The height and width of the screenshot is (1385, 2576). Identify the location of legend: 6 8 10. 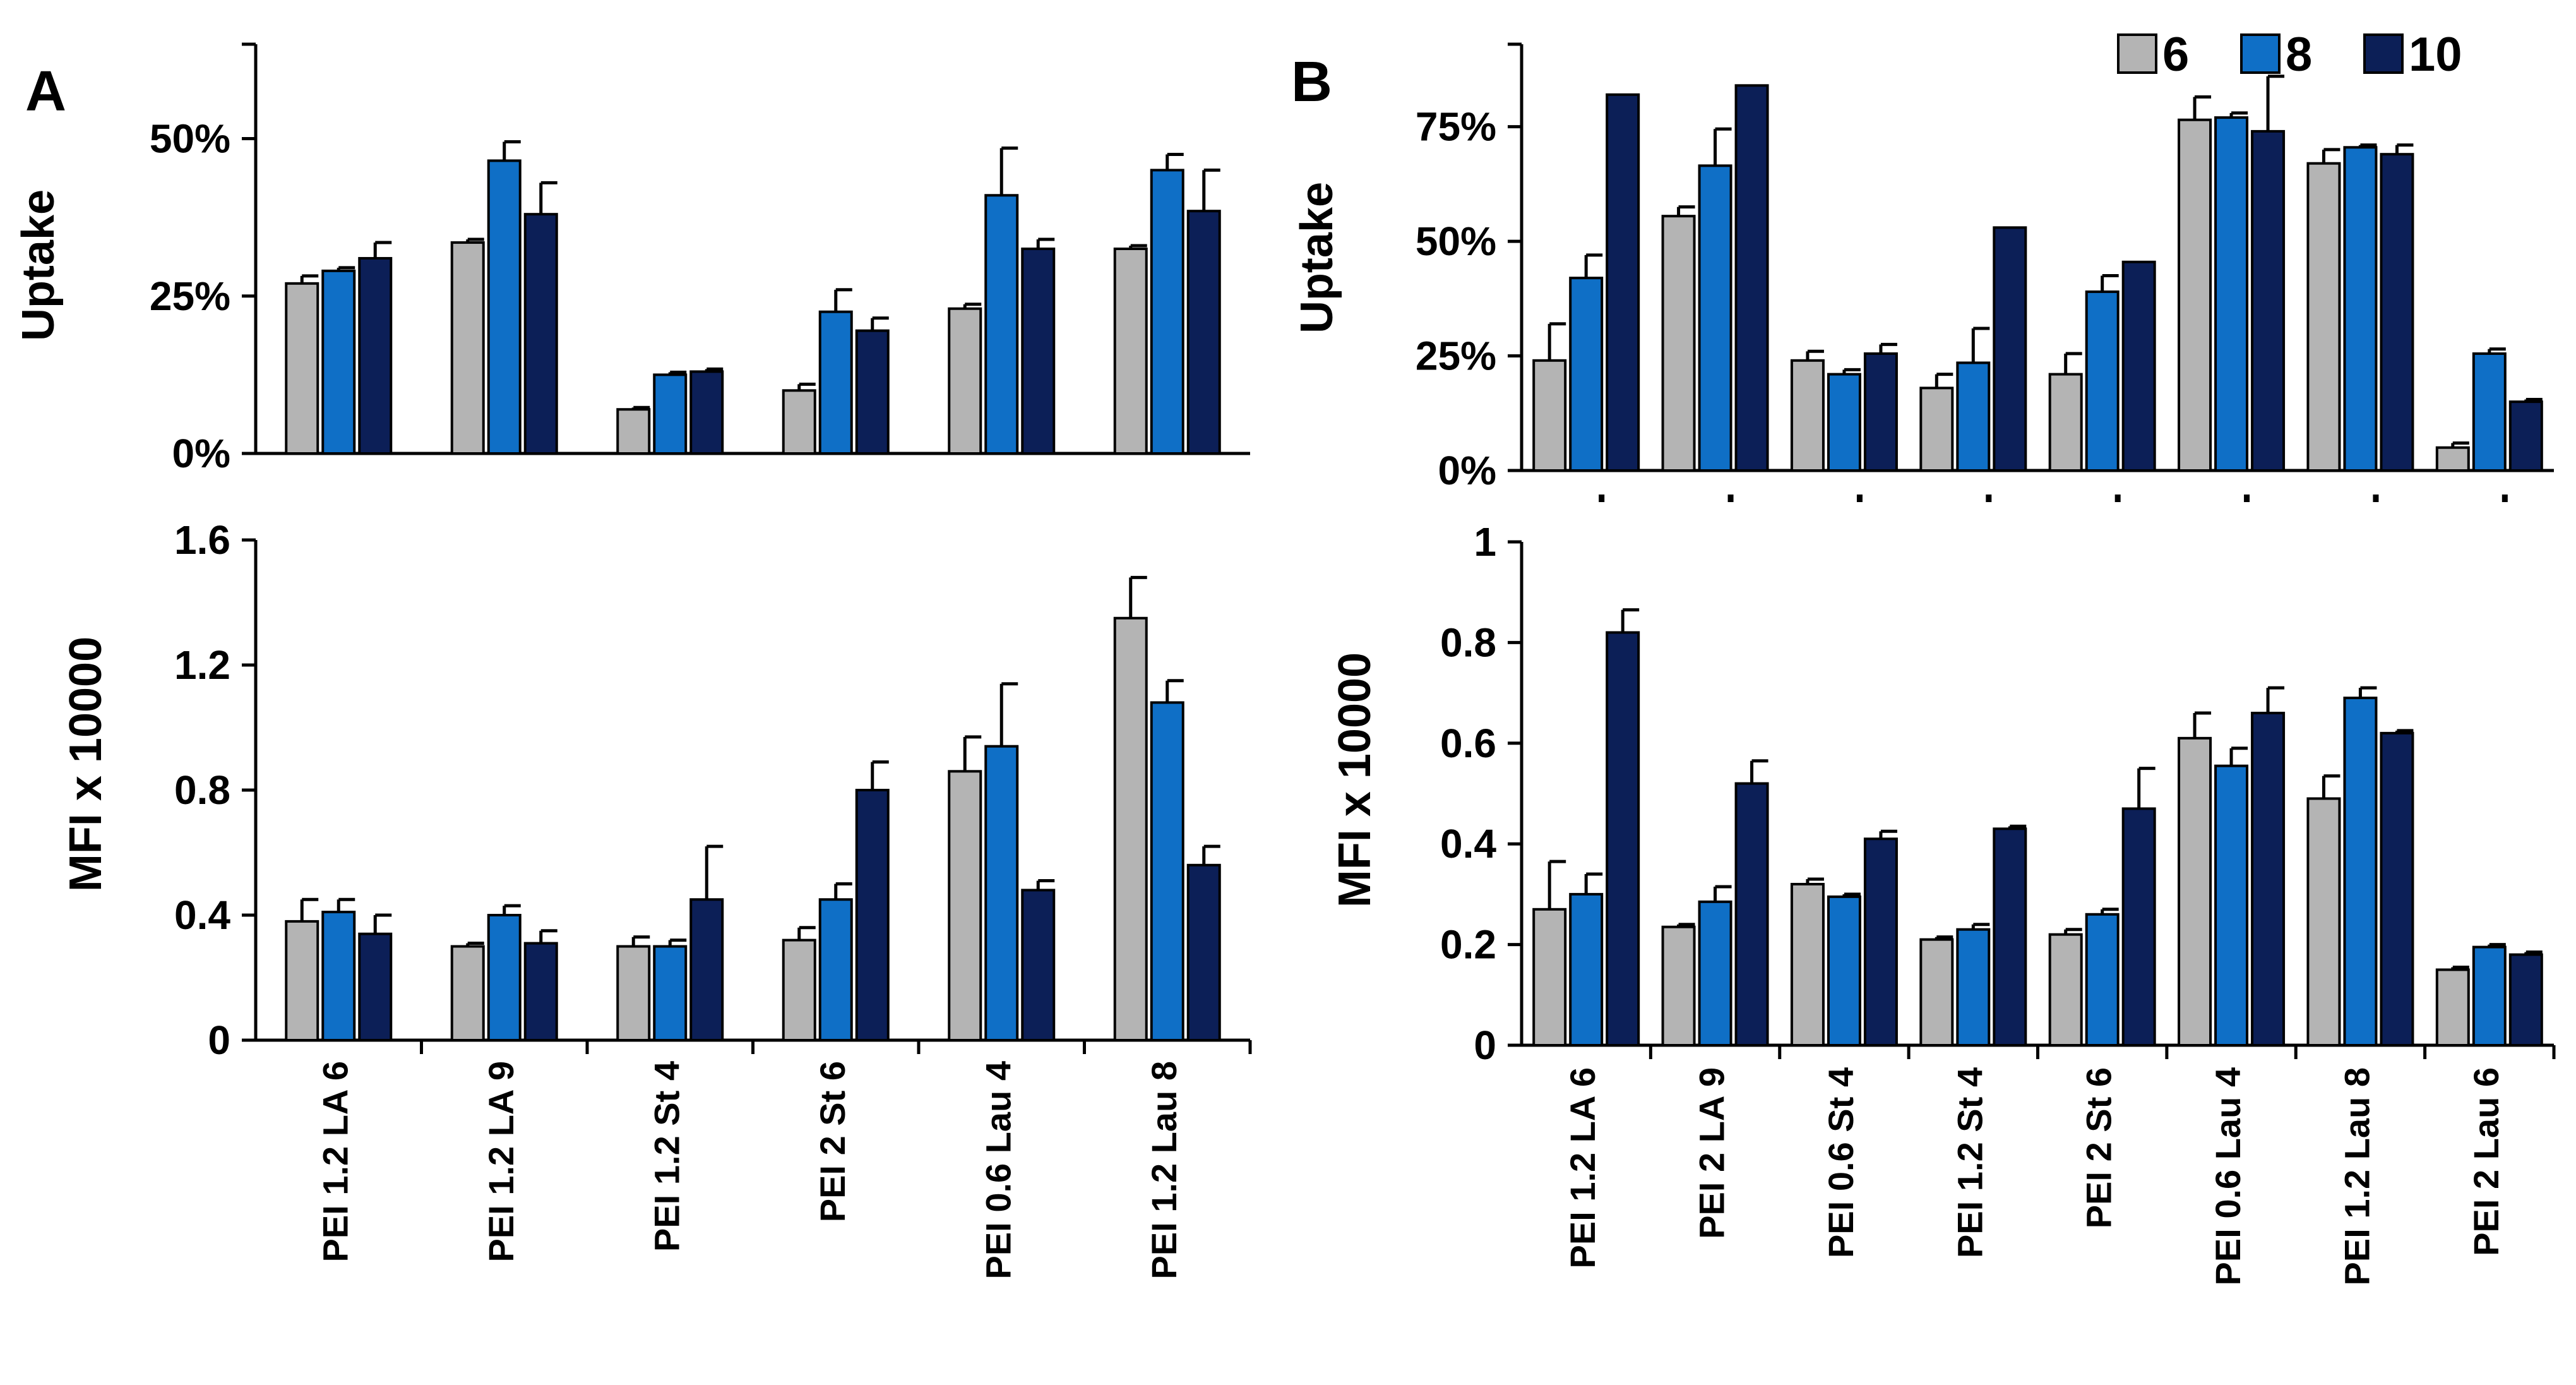
(2289, 54).